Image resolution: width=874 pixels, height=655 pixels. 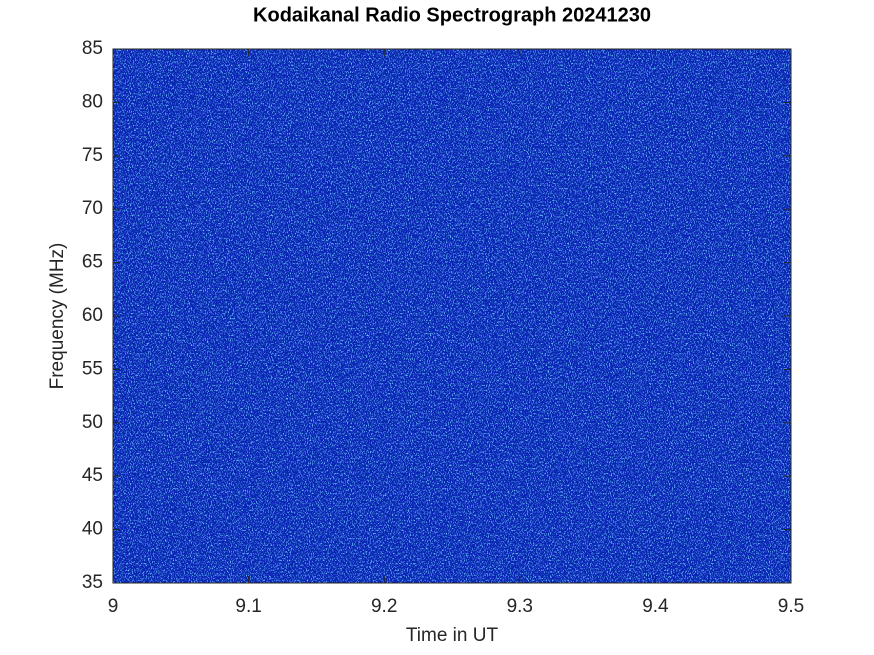 What do you see at coordinates (248, 606) in the screenshot?
I see `x-tick-label: 9.1` at bounding box center [248, 606].